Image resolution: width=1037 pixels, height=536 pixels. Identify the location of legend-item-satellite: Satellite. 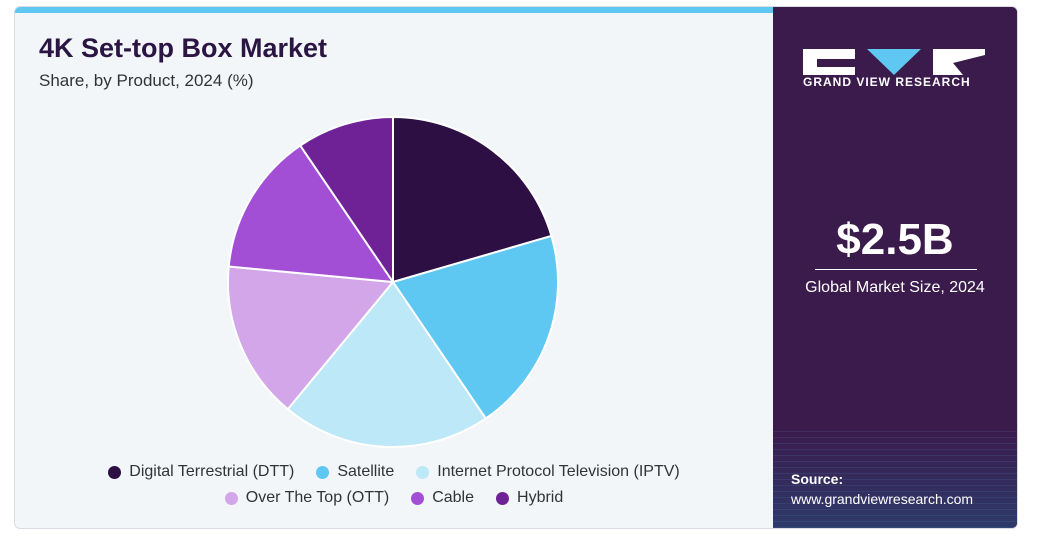
(355, 472).